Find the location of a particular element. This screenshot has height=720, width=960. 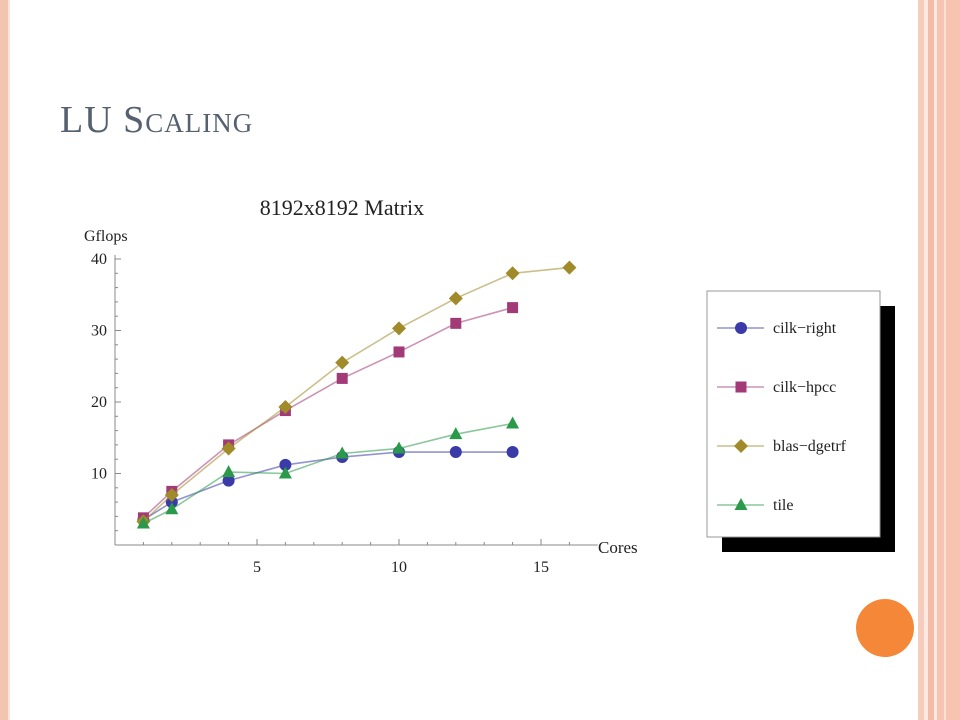

legend-entry: cilk−right is located at coordinates (777, 328).